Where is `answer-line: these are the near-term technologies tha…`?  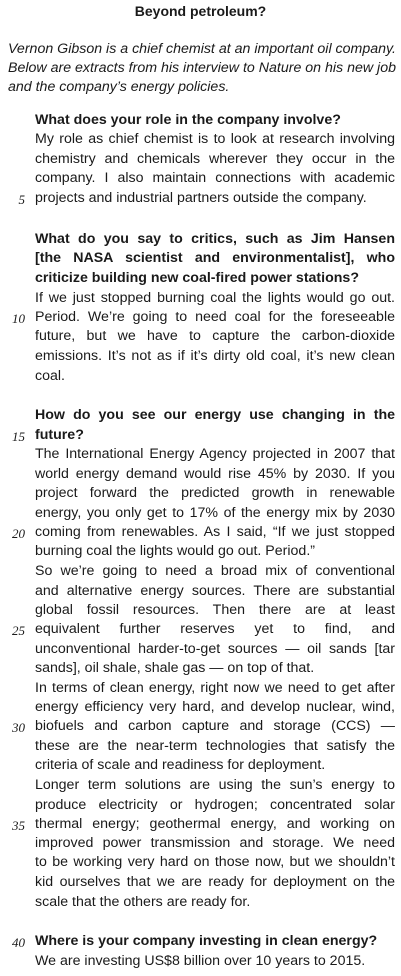
answer-line: these are the near-term technologies tha… is located at coordinates (215, 746).